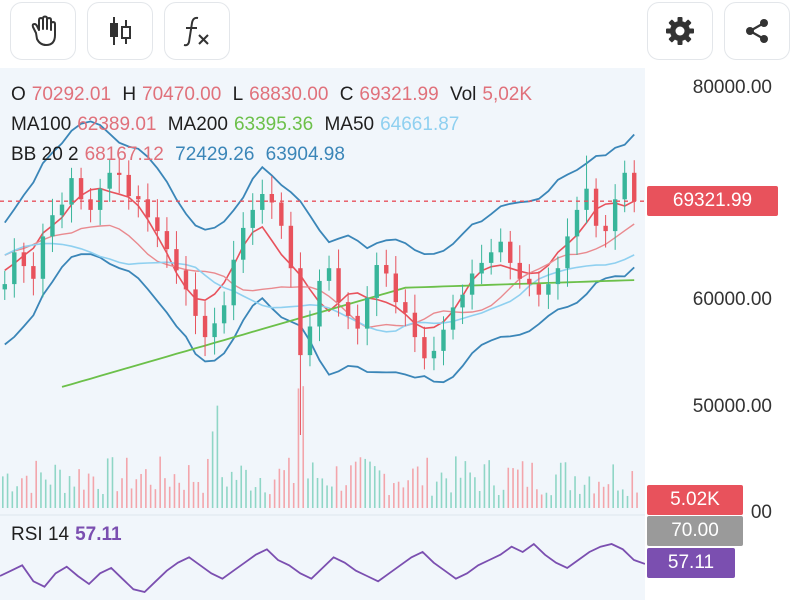 The image size is (800, 600). What do you see at coordinates (400, 34) in the screenshot?
I see `toolbar` at bounding box center [400, 34].